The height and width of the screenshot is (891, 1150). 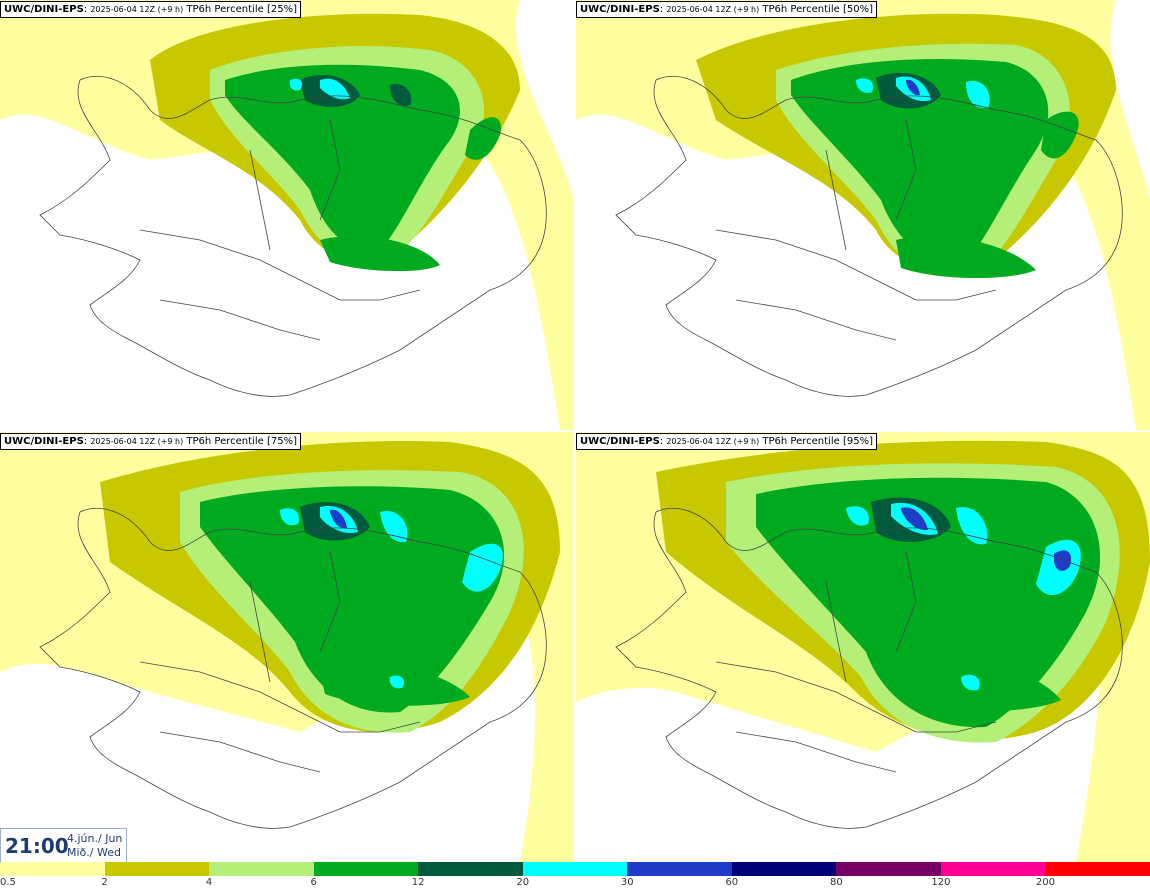 I want to click on legend-label: 12, so click(x=418, y=882).